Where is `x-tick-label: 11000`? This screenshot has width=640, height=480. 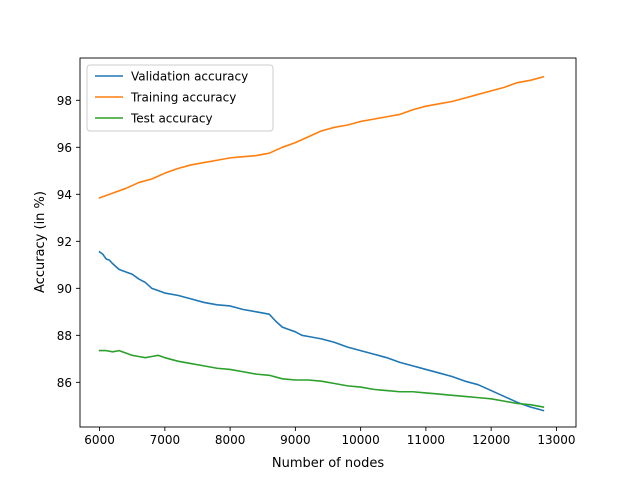 x-tick-label: 11000 is located at coordinates (426, 440).